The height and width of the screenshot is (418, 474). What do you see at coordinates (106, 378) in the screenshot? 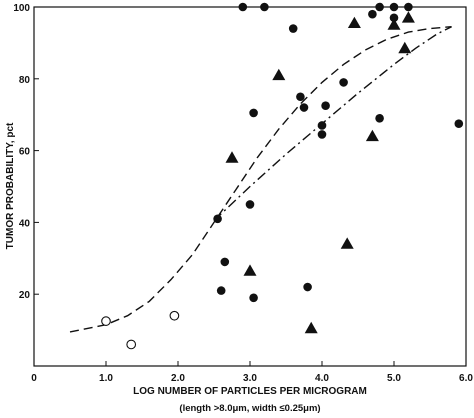
I see `x-tick-label: 1.0` at bounding box center [106, 378].